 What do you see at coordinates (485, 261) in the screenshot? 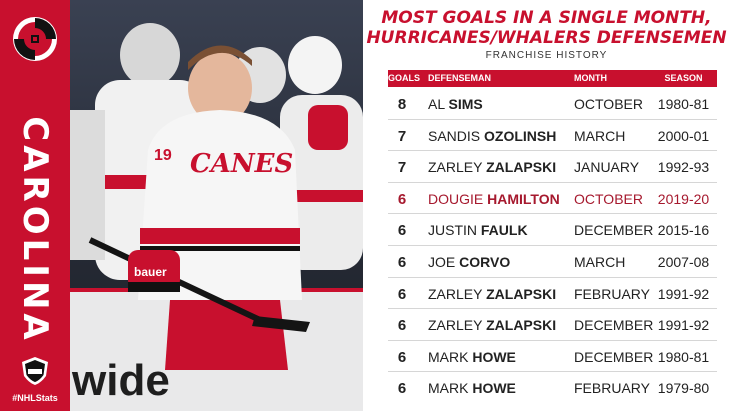
I see `last-name: Corvo` at bounding box center [485, 261].